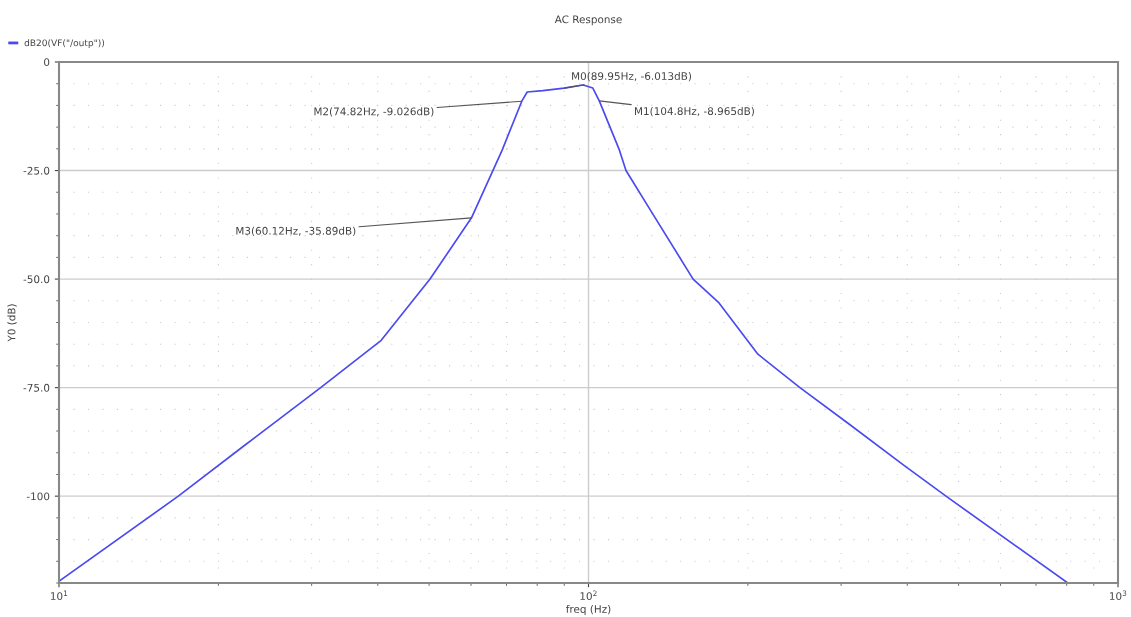 Image resolution: width=1131 pixels, height=617 pixels. What do you see at coordinates (632, 76) in the screenshot?
I see `annotation: M0(89.95Hz, -6.013dB)` at bounding box center [632, 76].